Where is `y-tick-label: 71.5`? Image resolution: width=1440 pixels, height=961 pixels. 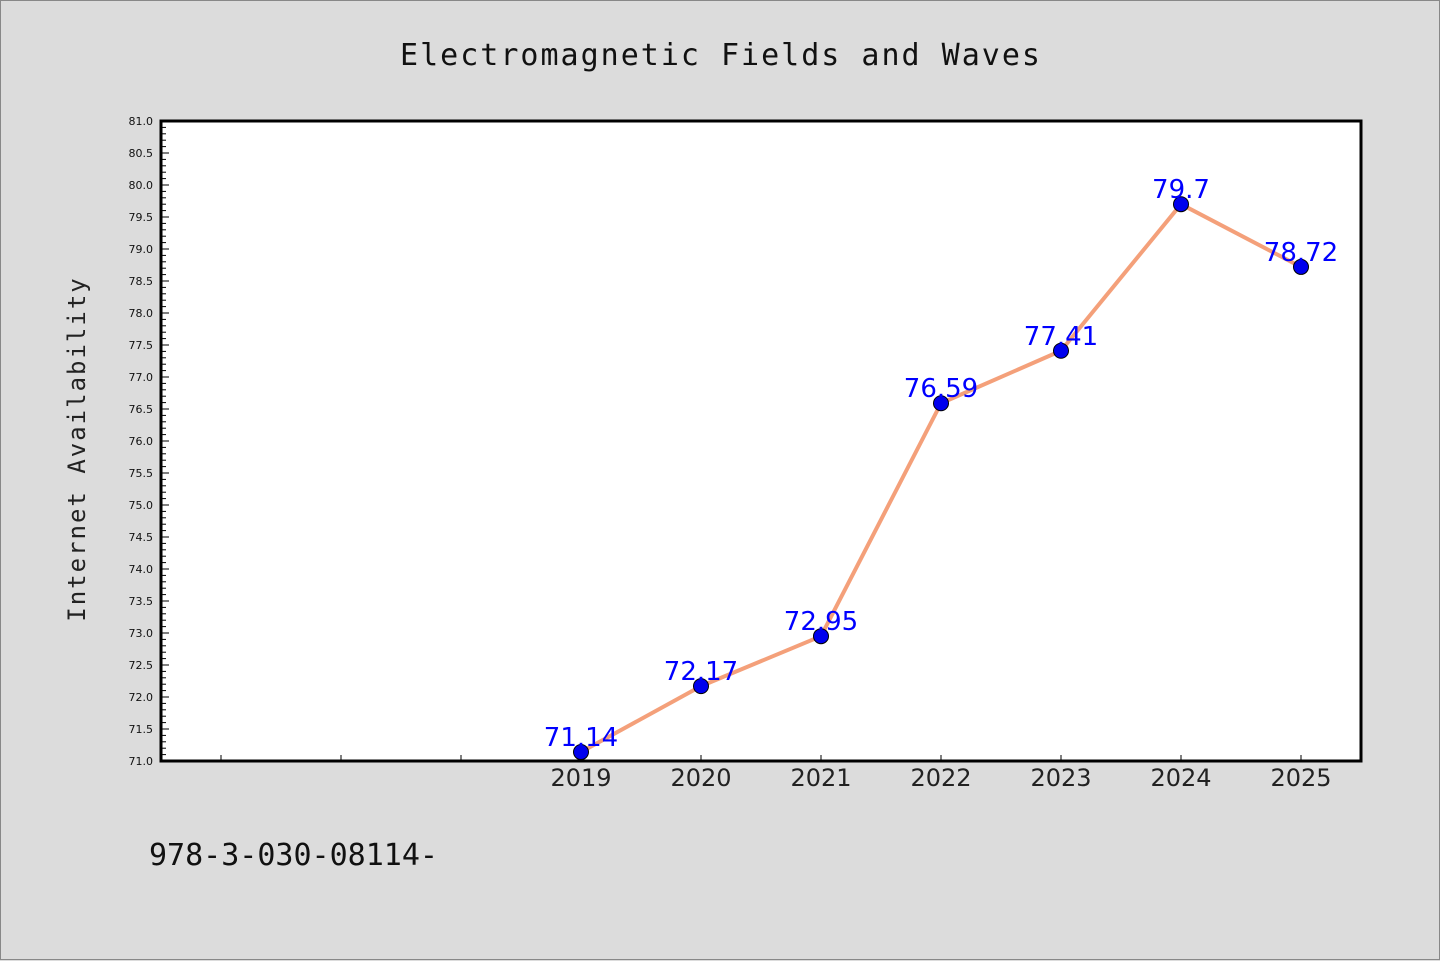
y-tick-label: 71.5 is located at coordinates (141, 729).